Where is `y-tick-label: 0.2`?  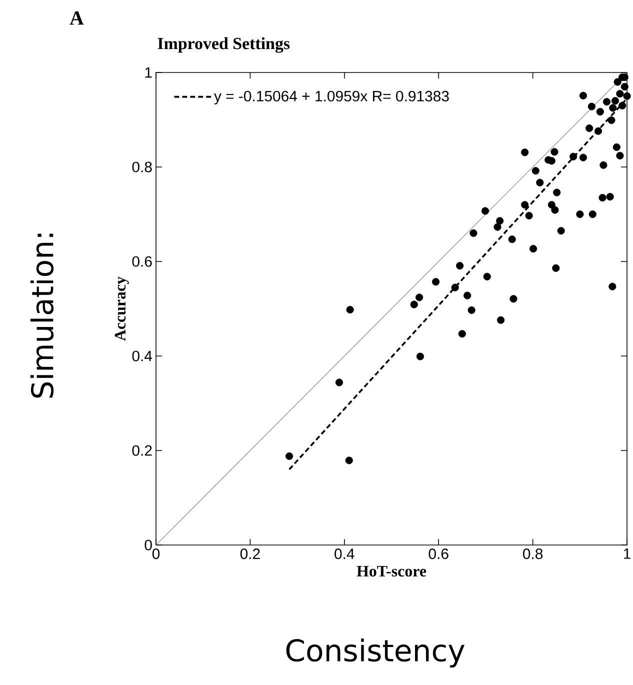
y-tick-label: 0.2 is located at coordinates (142, 450).